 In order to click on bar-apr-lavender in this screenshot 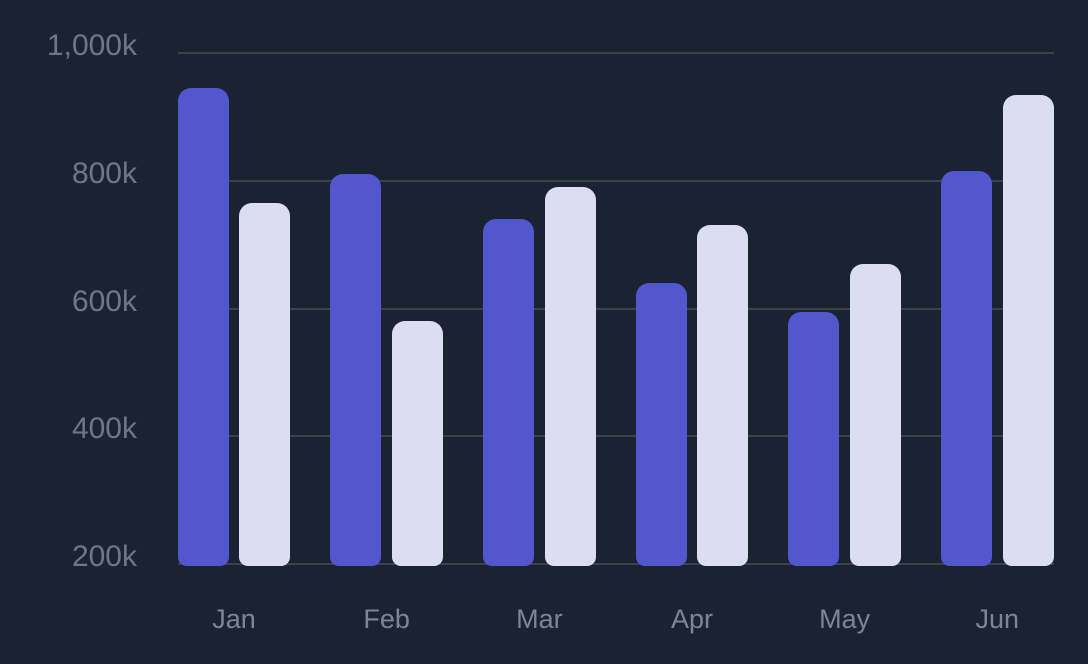, I will do `click(723, 395)`.